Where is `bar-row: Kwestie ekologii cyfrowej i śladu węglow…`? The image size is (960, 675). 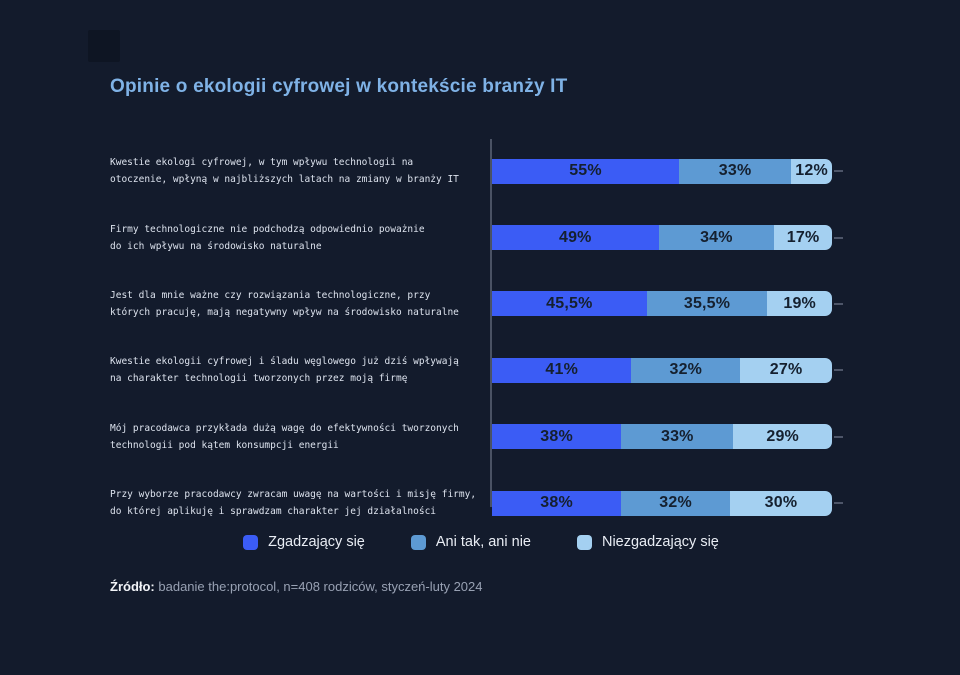
bar-row: Kwestie ekologii cyfrowej i śladu węglow… is located at coordinates (481, 370).